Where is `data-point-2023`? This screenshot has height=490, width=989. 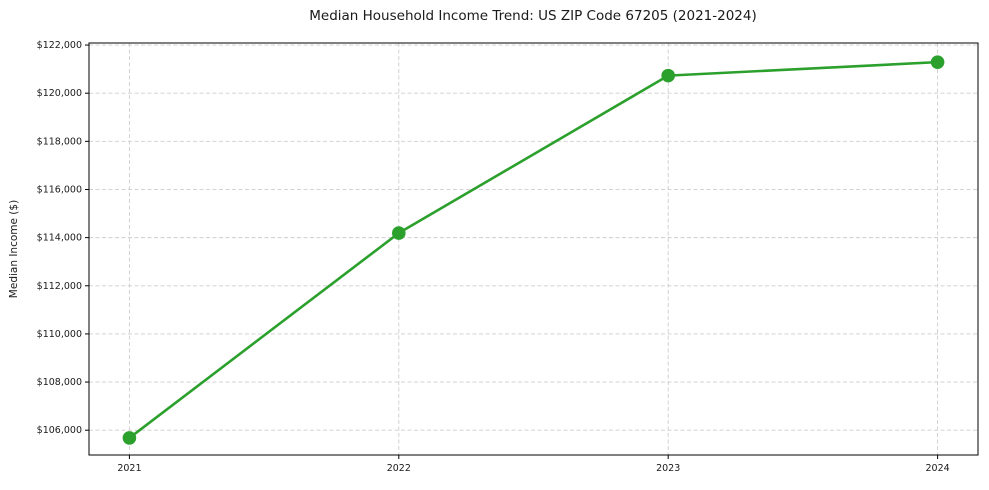
data-point-2023 is located at coordinates (668, 75).